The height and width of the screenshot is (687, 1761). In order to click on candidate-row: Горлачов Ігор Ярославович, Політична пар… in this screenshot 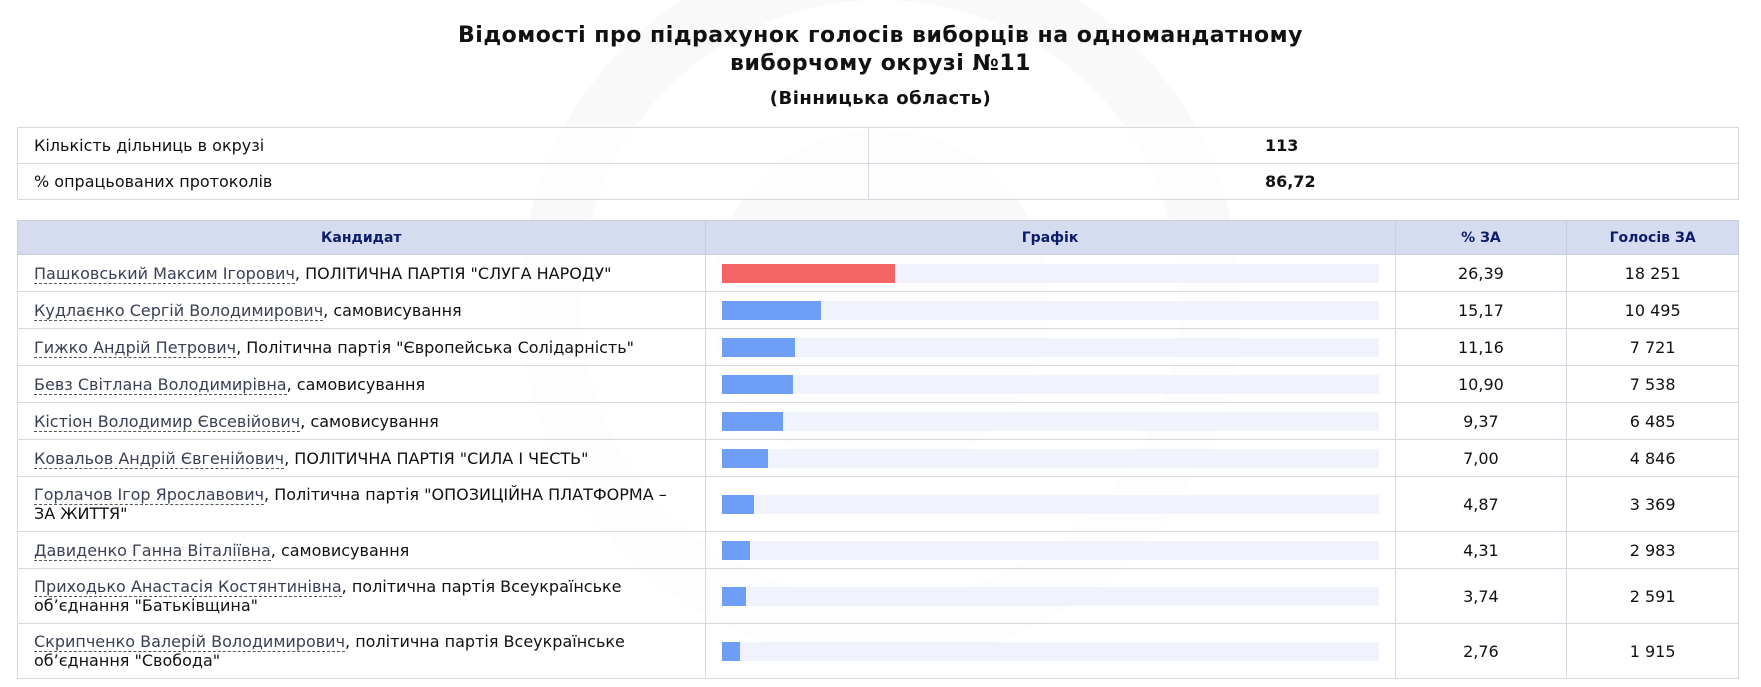, I will do `click(878, 504)`.